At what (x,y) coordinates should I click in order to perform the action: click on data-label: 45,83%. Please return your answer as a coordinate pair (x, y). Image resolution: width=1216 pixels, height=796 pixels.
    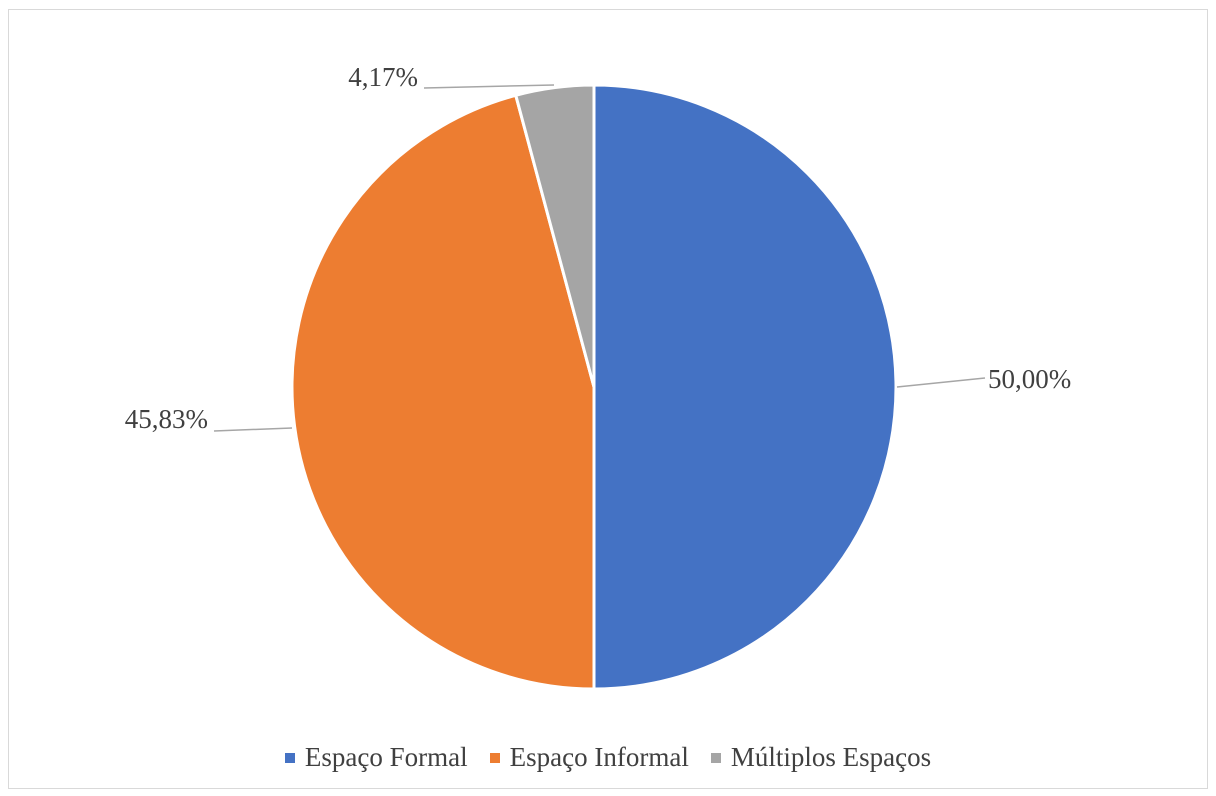
    Looking at the image, I should click on (166, 419).